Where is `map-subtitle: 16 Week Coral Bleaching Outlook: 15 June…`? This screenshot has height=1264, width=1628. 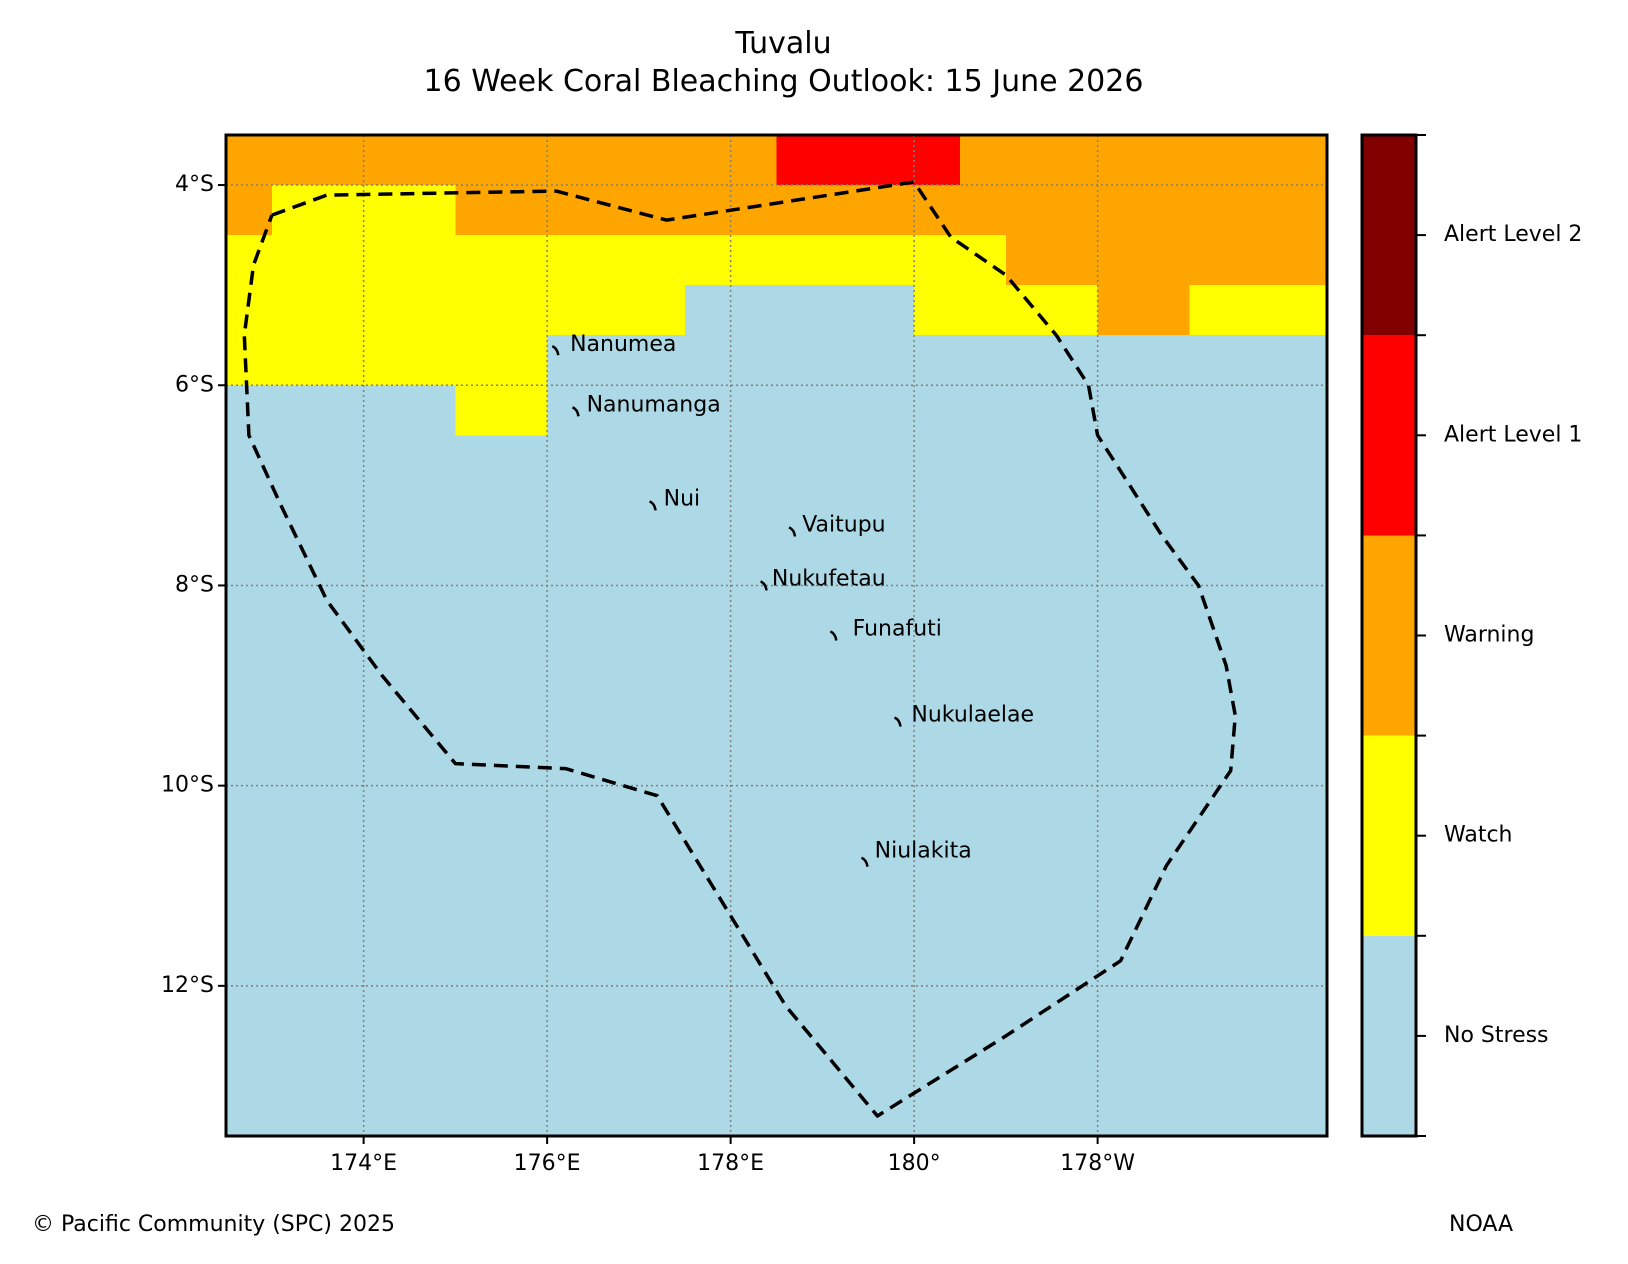 map-subtitle: 16 Week Coral Bleaching Outlook: 15 June… is located at coordinates (783, 81).